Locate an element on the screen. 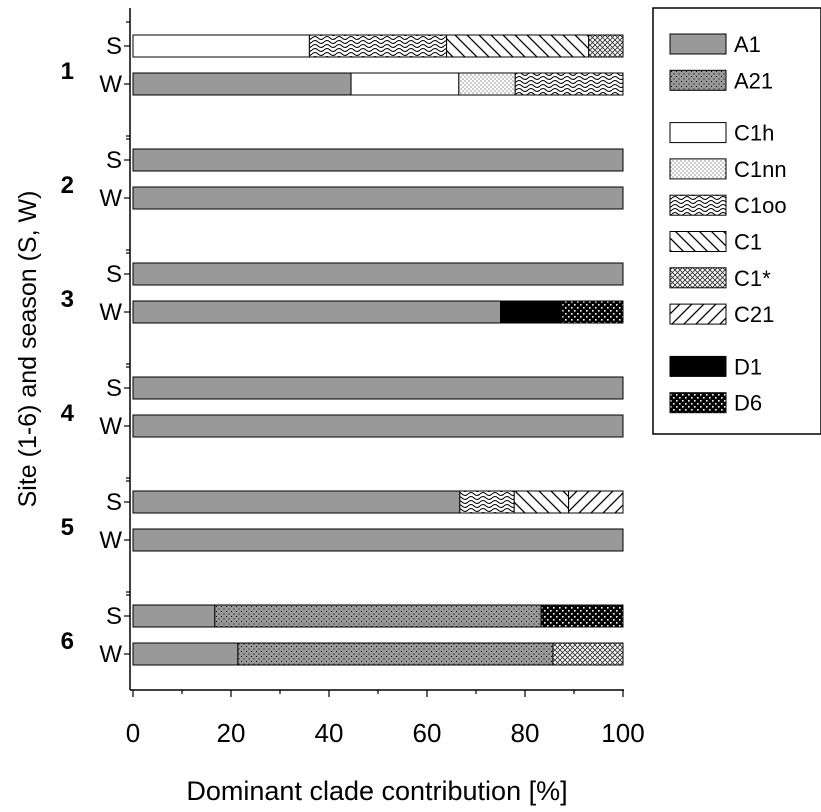  bar-segment-c21 is located at coordinates (596, 502).